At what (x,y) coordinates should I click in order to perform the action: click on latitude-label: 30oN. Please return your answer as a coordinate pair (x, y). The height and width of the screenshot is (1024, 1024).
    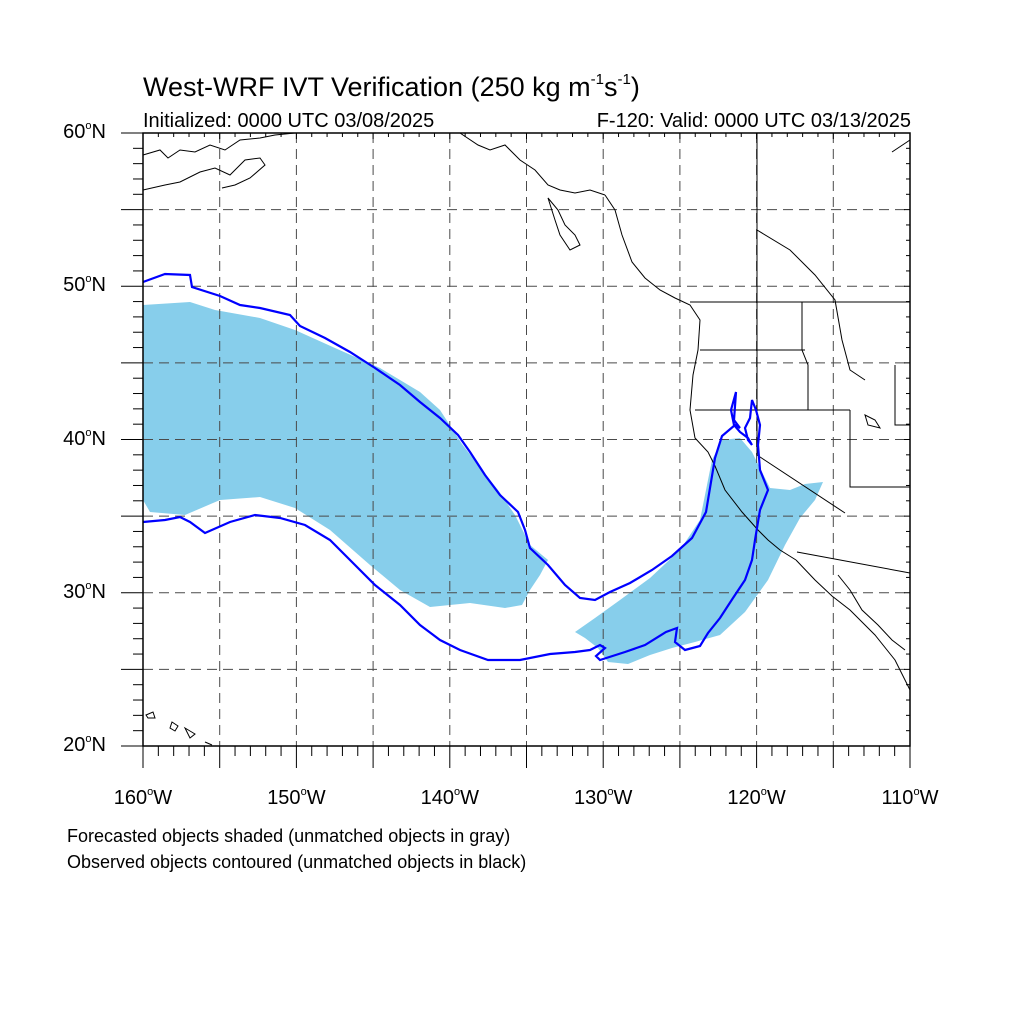
    Looking at the image, I should click on (70, 591).